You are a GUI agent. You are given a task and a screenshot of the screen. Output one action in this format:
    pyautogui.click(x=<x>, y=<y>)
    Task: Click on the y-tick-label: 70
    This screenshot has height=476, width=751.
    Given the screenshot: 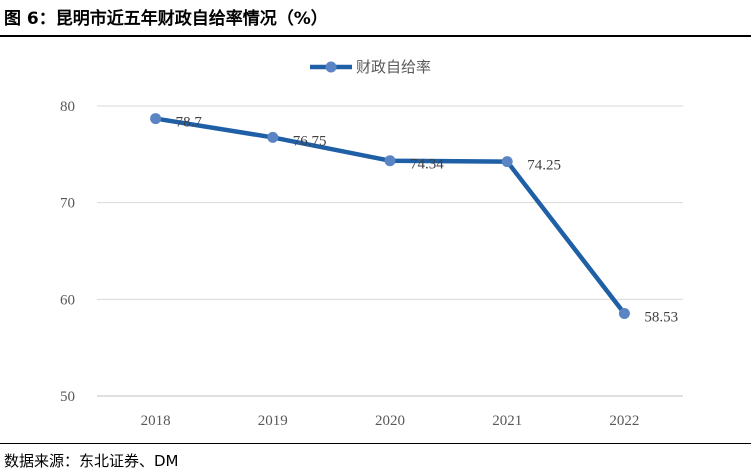 What is the action you would take?
    pyautogui.click(x=67, y=204)
    